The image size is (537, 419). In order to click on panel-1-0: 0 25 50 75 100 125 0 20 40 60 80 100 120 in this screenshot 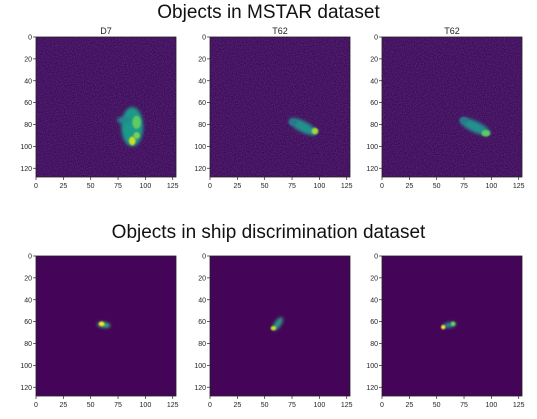, I will do `click(99, 332)`.